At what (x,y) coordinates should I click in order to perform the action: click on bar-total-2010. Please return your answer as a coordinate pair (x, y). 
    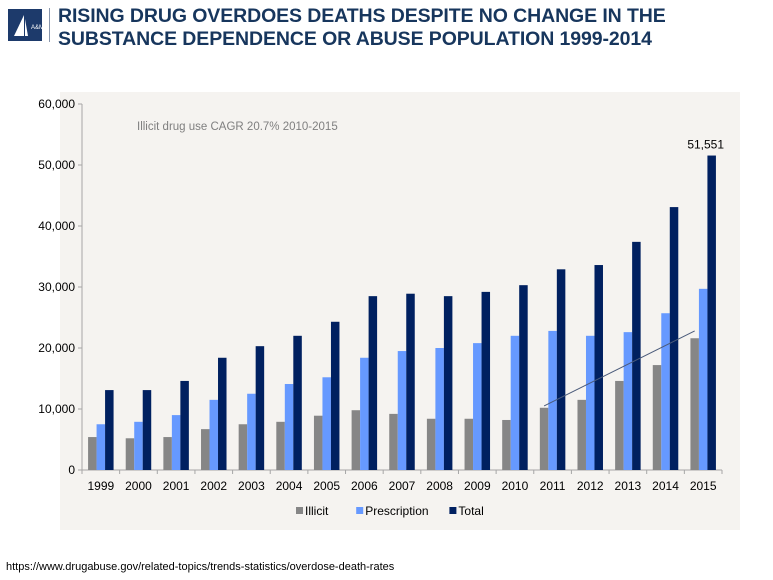
    Looking at the image, I should click on (523, 377).